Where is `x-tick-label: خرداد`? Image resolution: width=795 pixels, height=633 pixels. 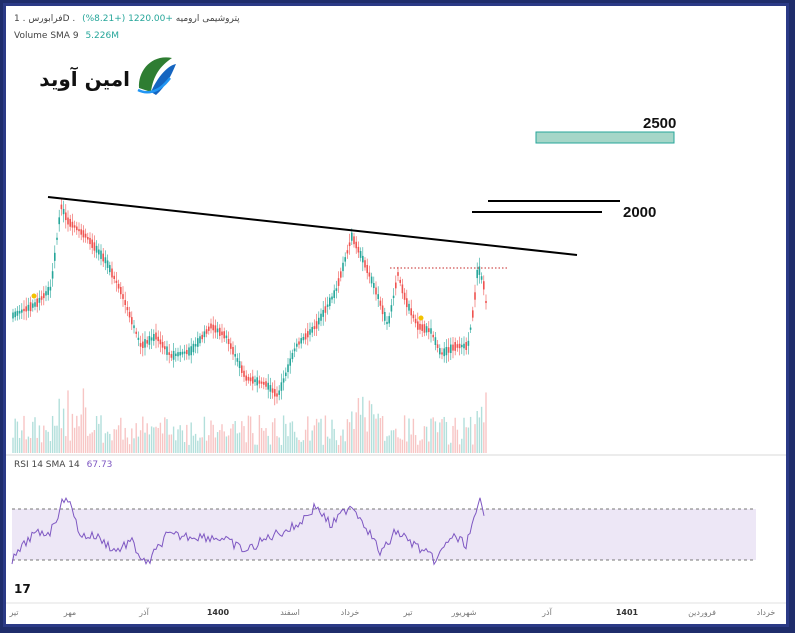 x-tick-label: خرداد is located at coordinates (766, 612).